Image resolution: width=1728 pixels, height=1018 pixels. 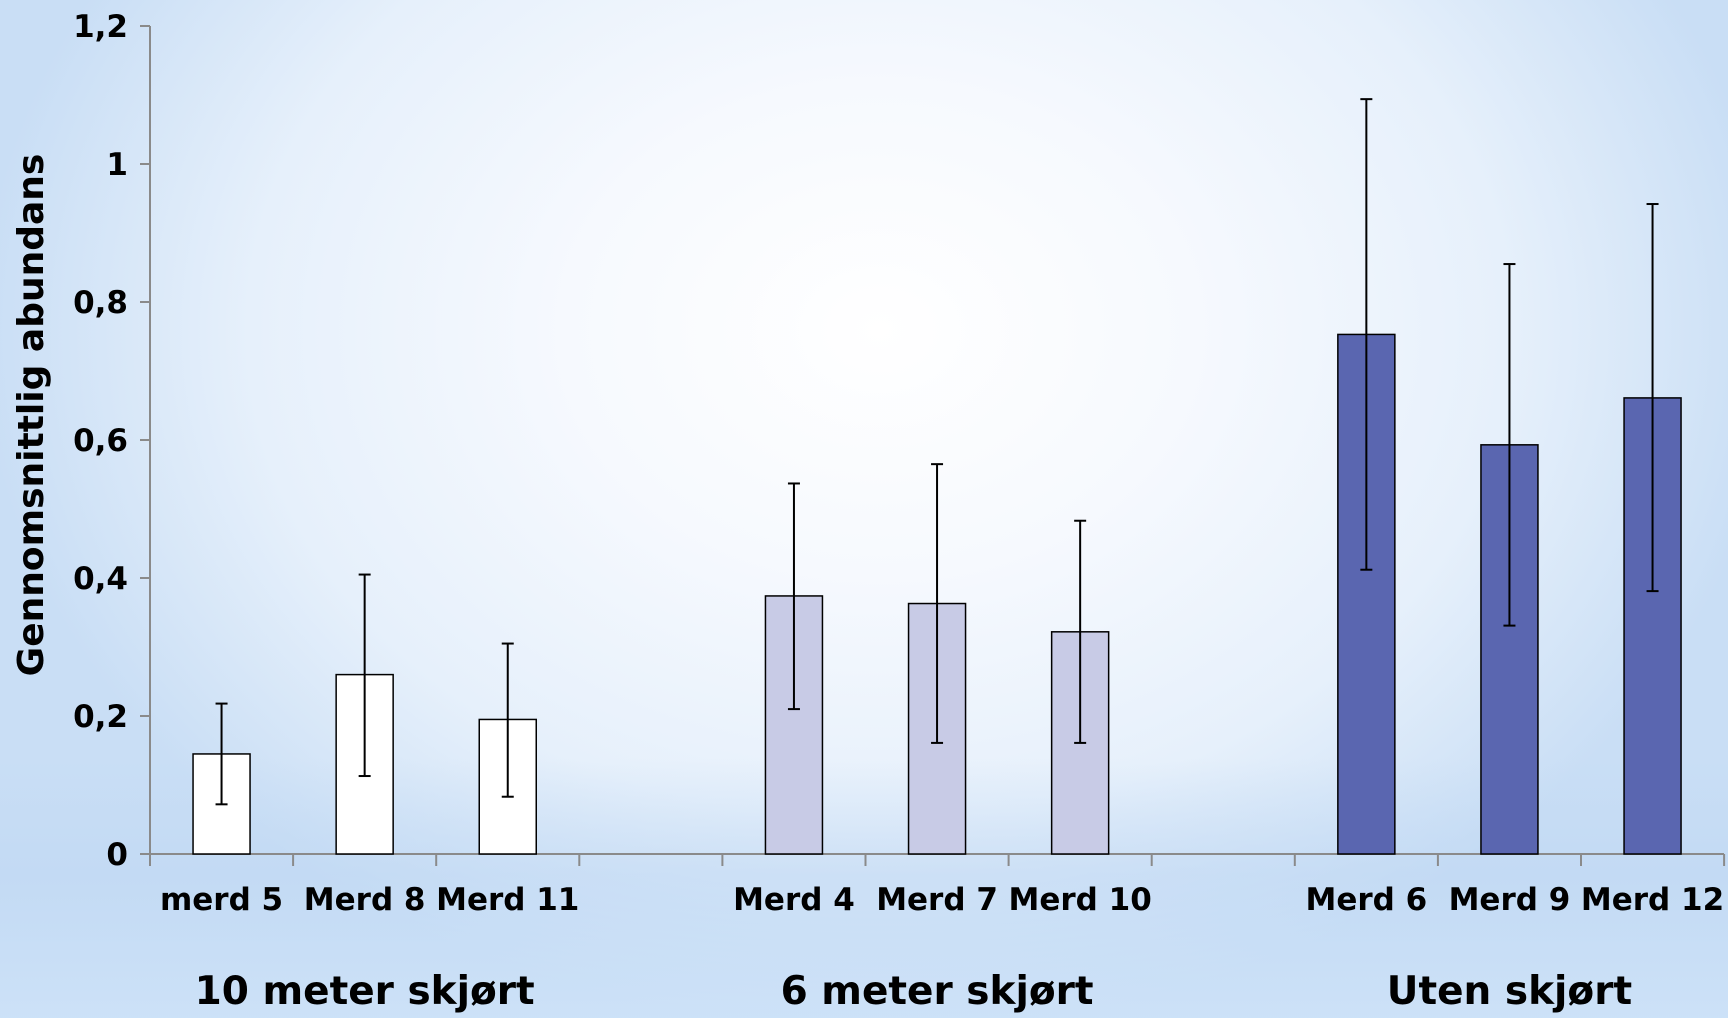 I want to click on x-category-label: Merd 10, so click(x=1080, y=900).